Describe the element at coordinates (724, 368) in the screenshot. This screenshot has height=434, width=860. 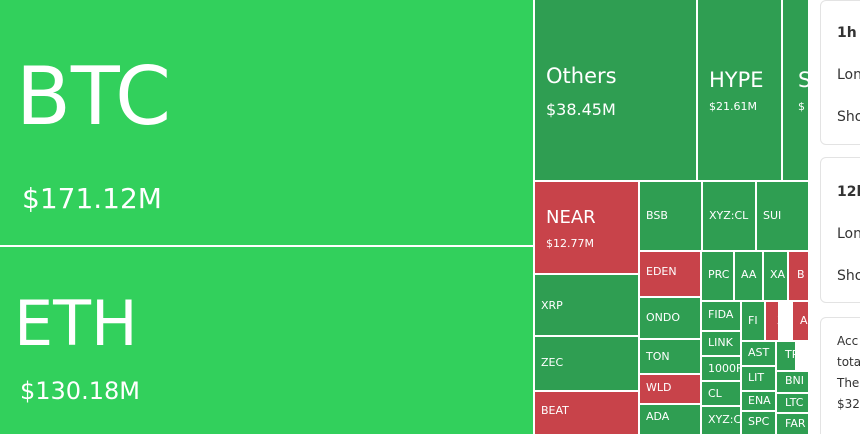
I see `tile-label: 1000F` at that location.